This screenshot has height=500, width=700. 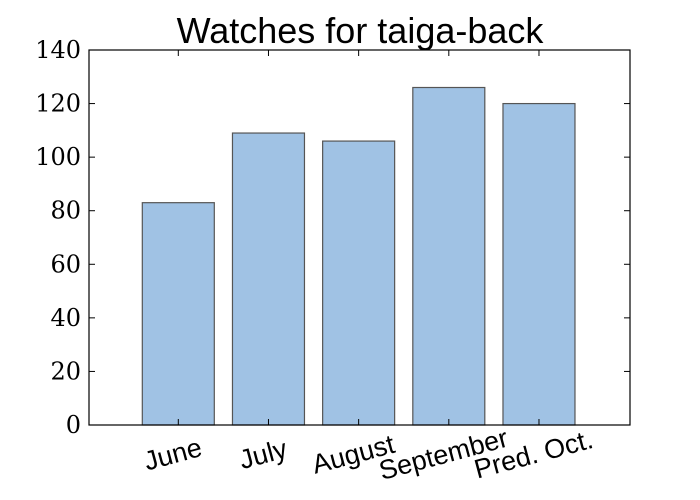 I want to click on bar-september, so click(x=449, y=256).